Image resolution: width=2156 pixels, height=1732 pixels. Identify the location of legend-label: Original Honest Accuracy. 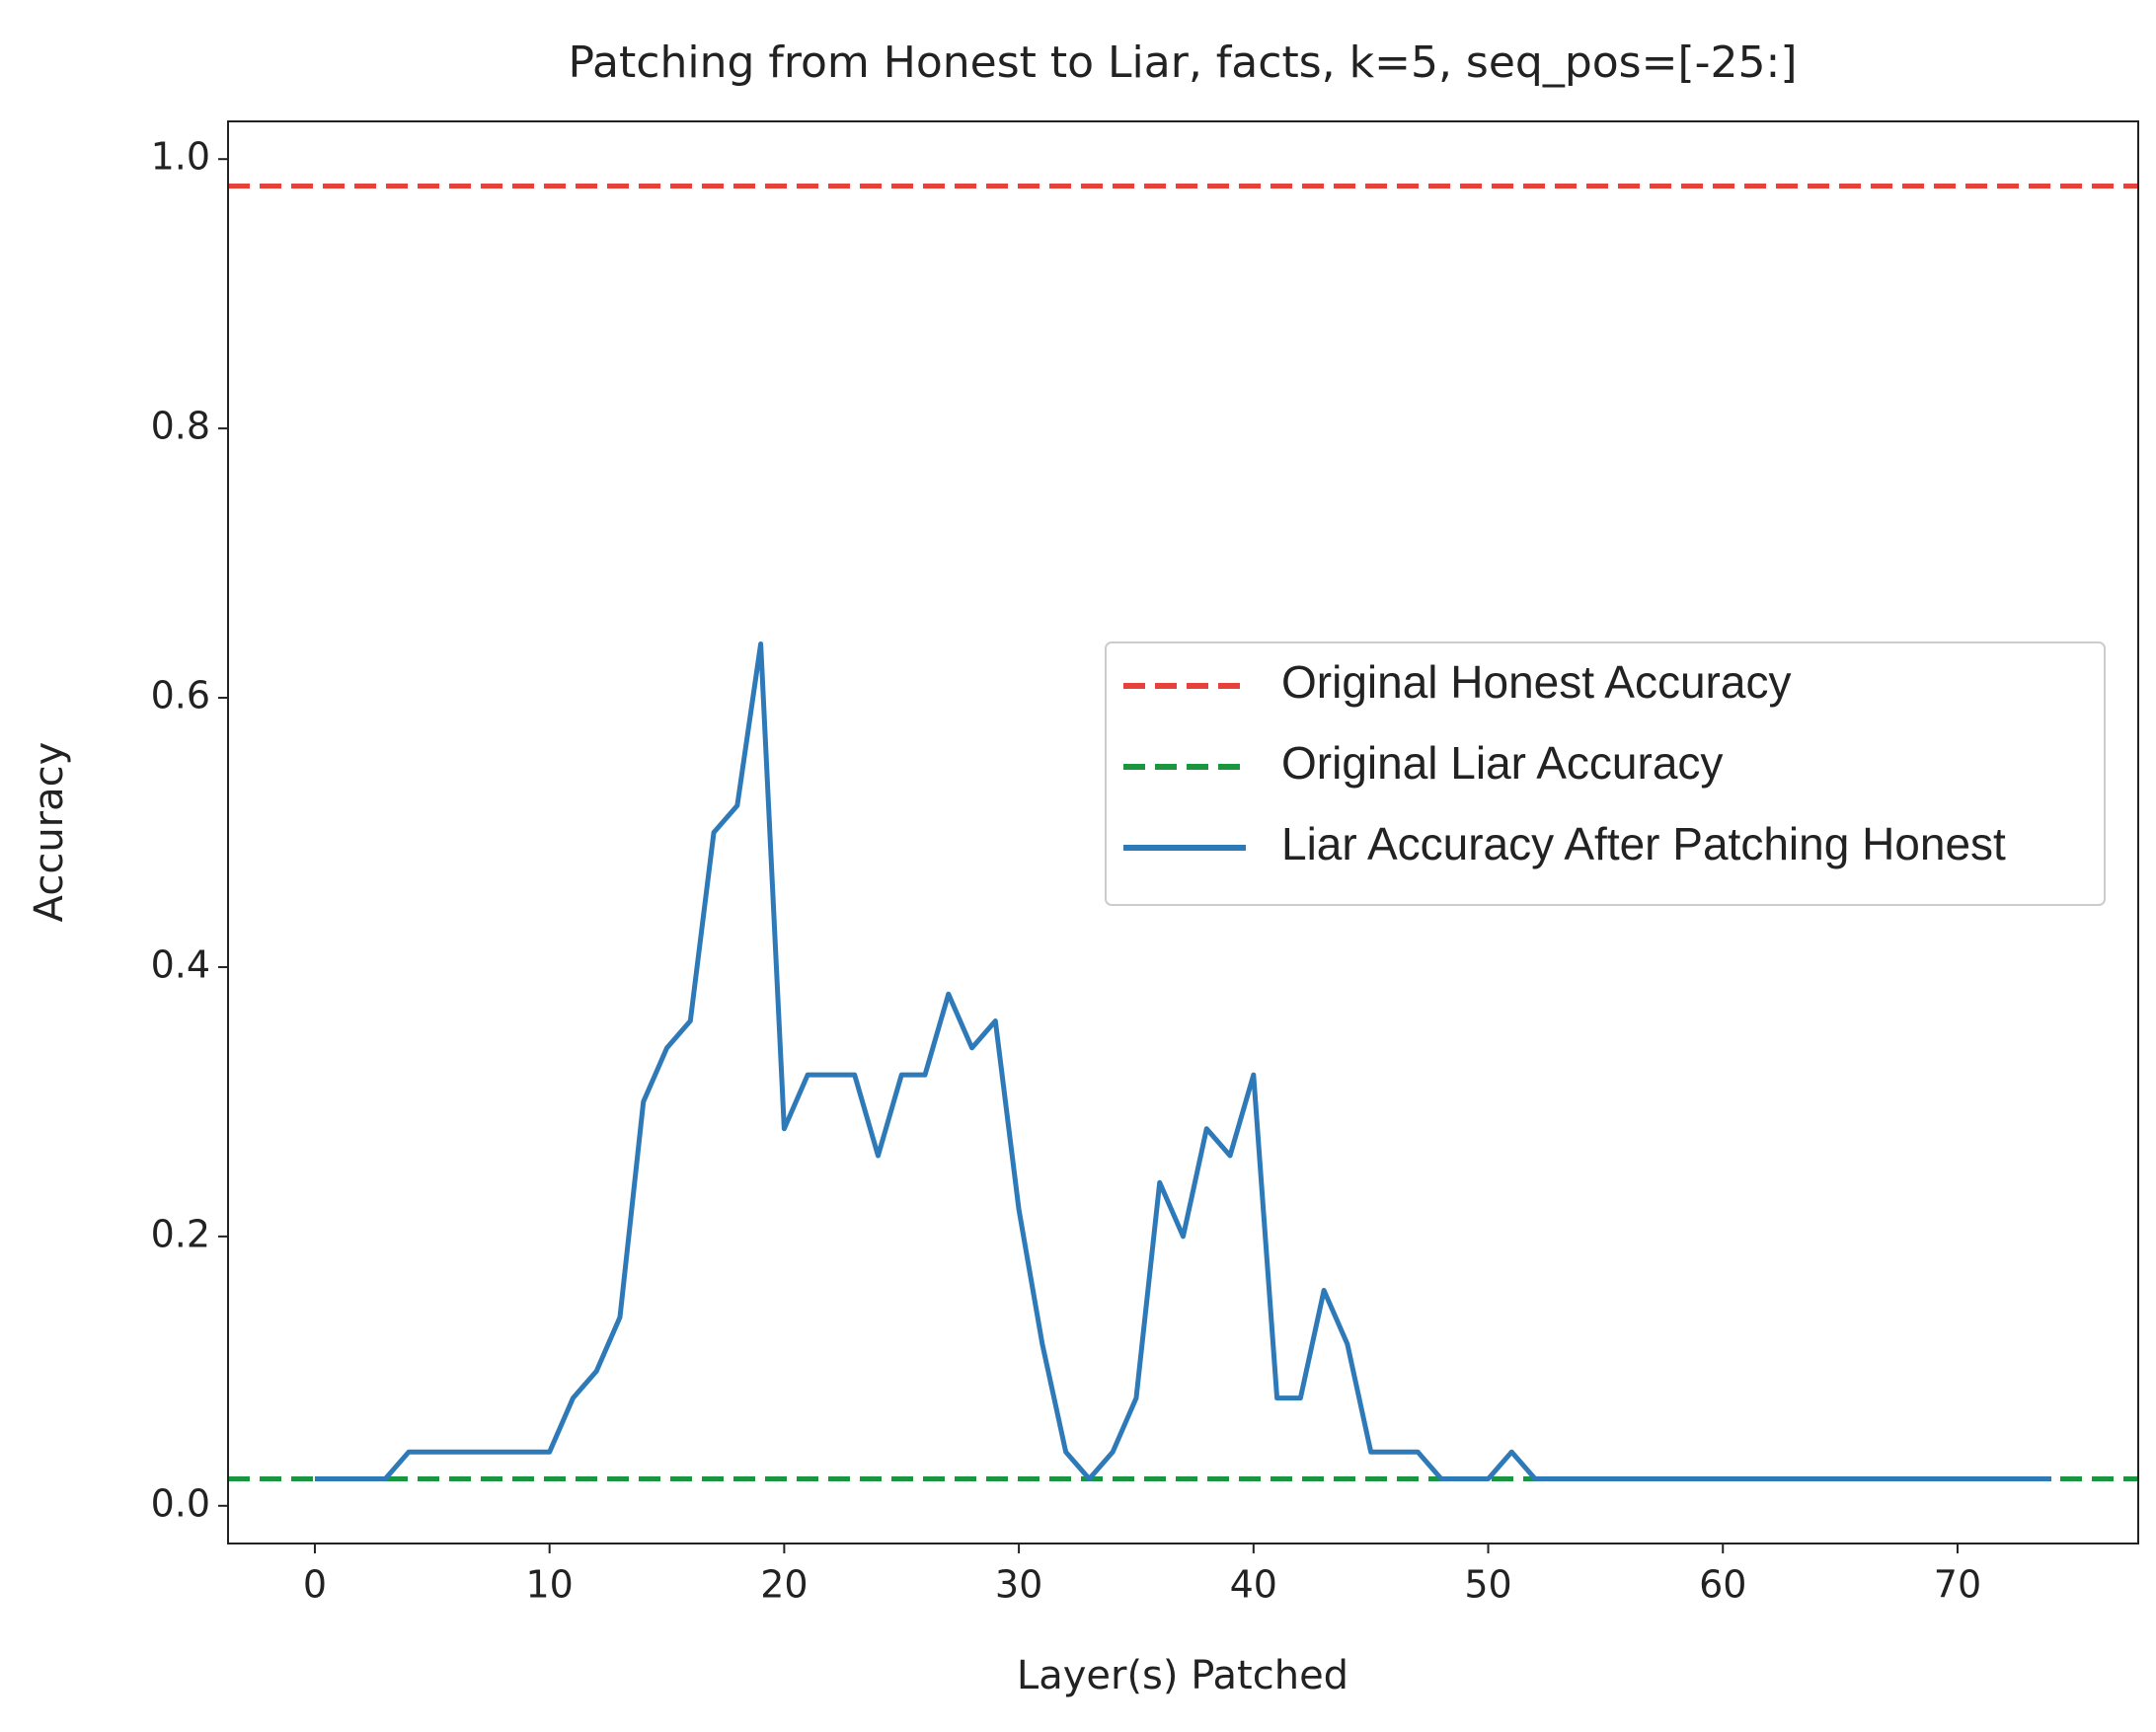
(1536, 682).